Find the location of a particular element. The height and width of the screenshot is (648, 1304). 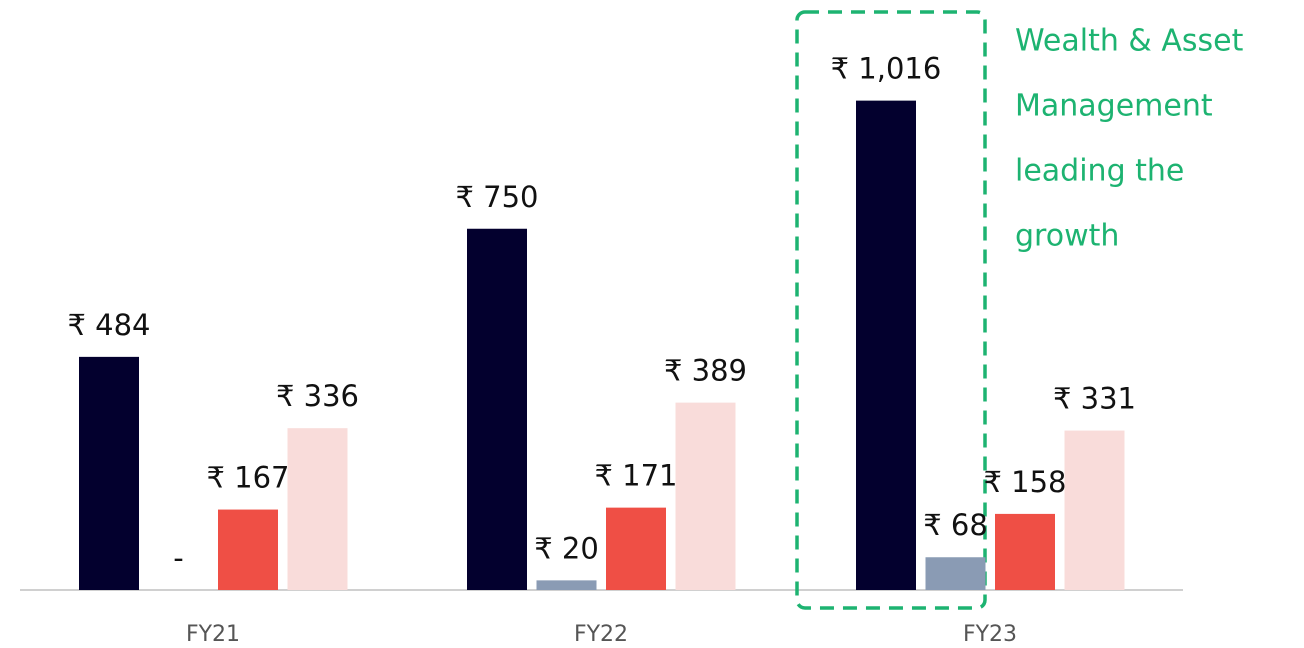

data-label: ₹ 171 is located at coordinates (635, 476).